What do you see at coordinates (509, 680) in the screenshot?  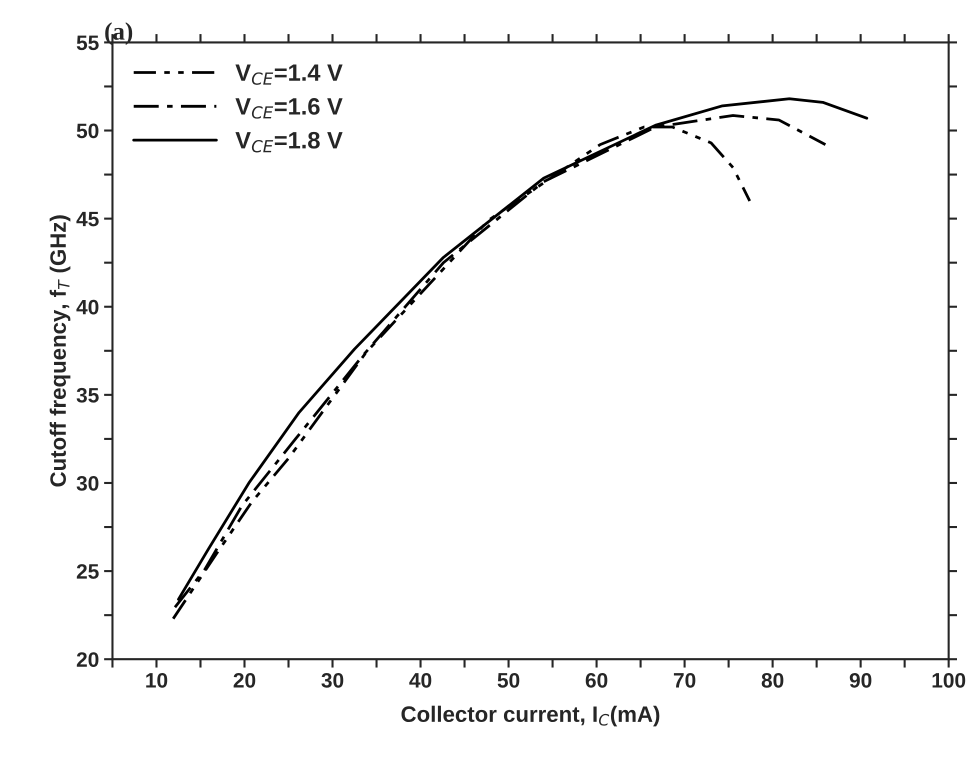 I see `x-tick-label: 50` at bounding box center [509, 680].